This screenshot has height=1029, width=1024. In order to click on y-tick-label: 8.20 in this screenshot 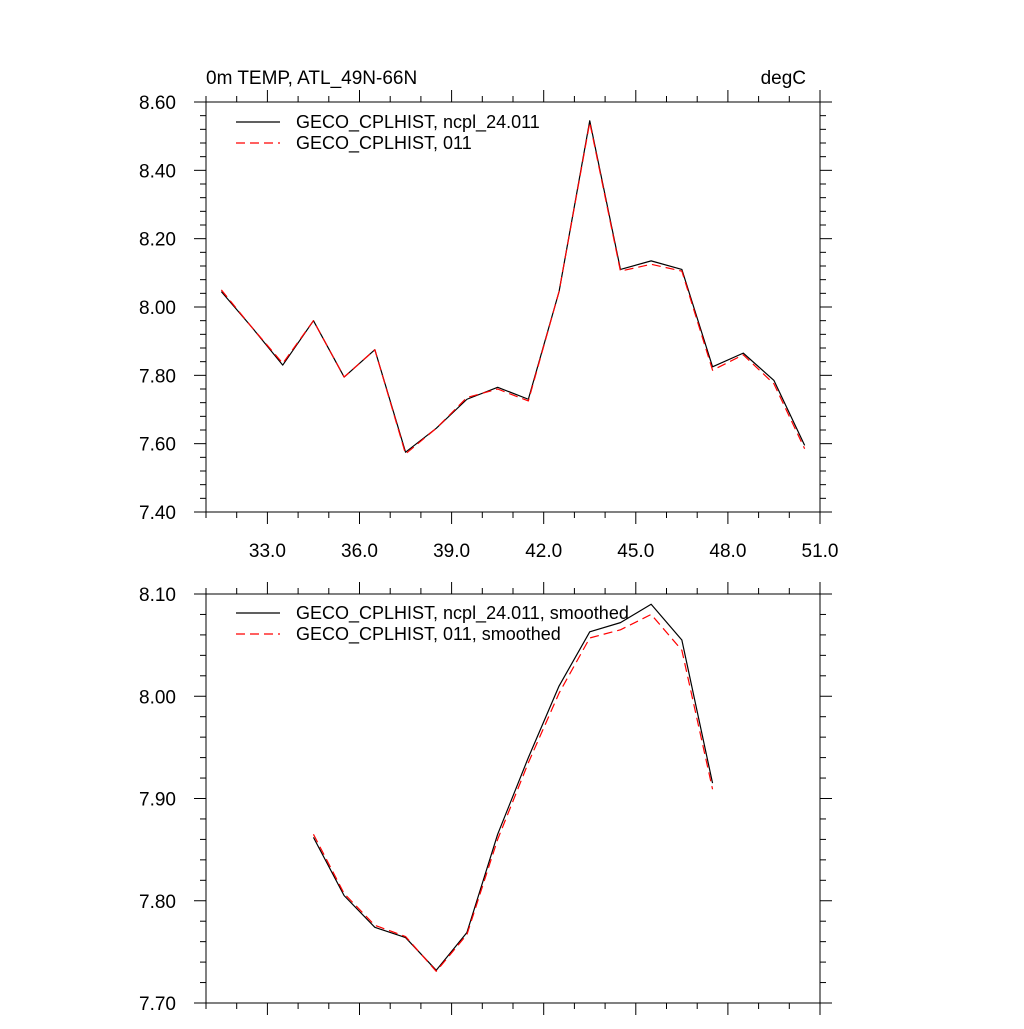, I will do `click(157, 240)`.